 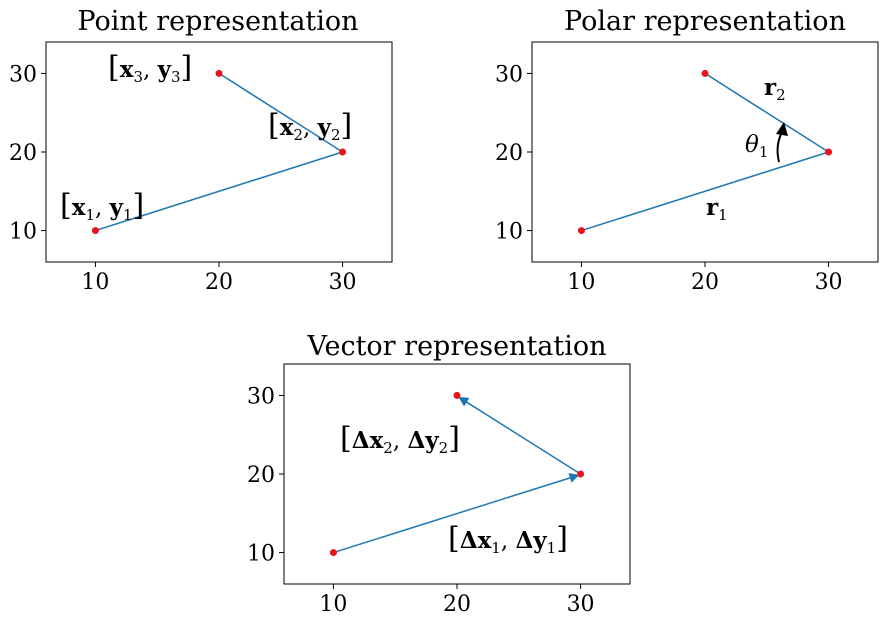 I want to click on annotation-label: [x2, y2], so click(x=310, y=126).